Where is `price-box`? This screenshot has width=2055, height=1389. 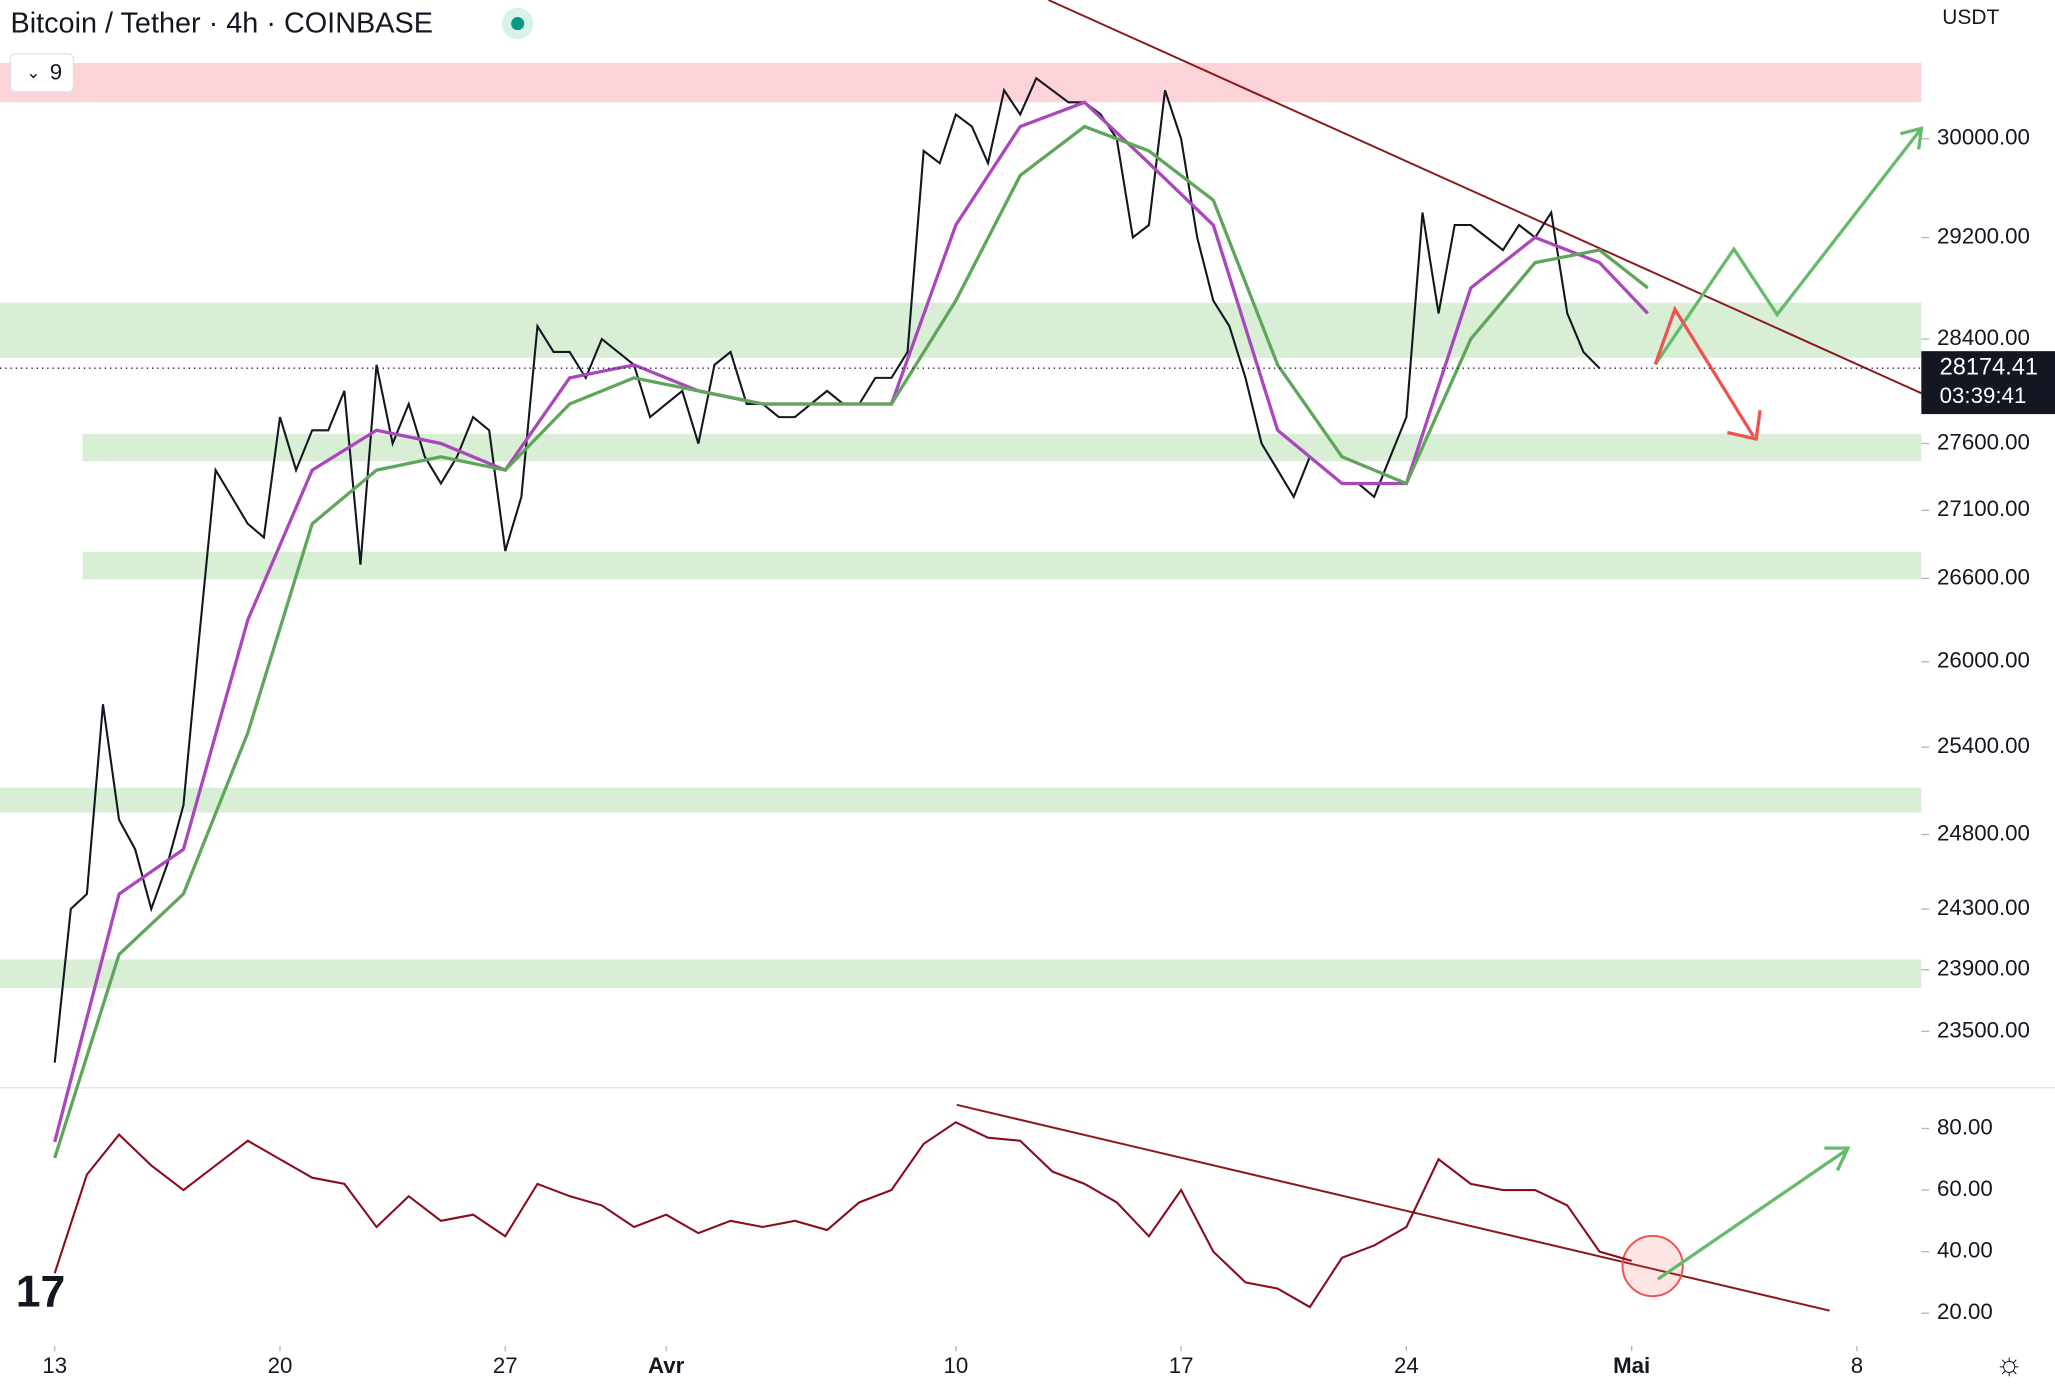
price-box is located at coordinates (1988, 383).